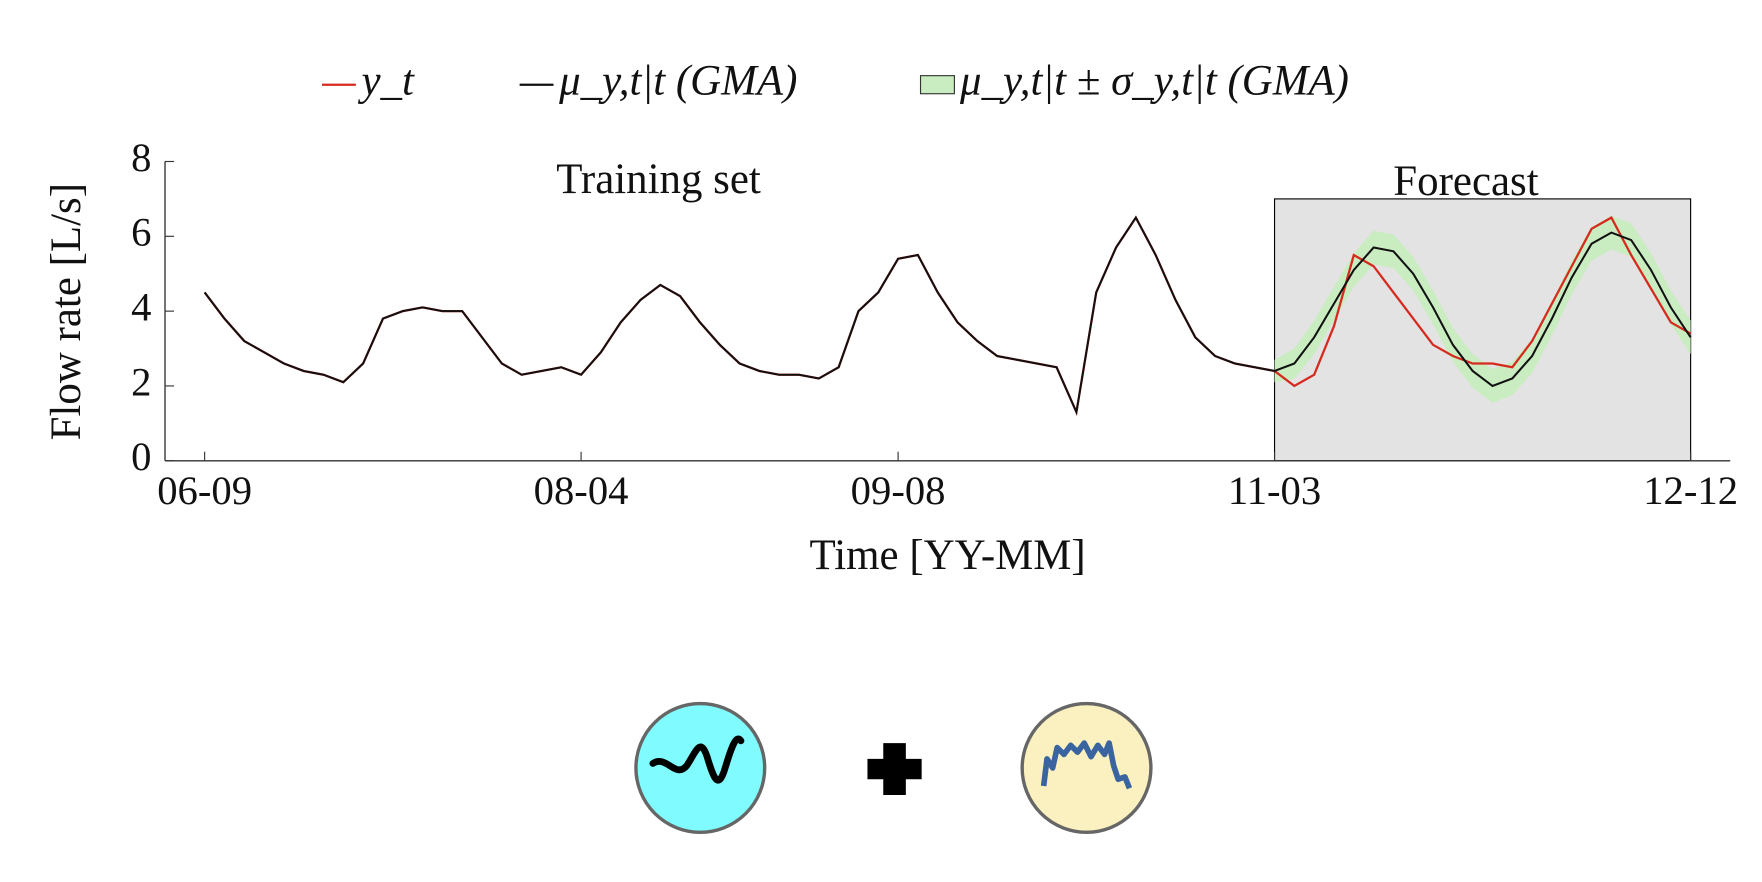 The width and height of the screenshot is (1762, 882). Describe the element at coordinates (386, 81) in the screenshot. I see `legend-label: y_t` at that location.